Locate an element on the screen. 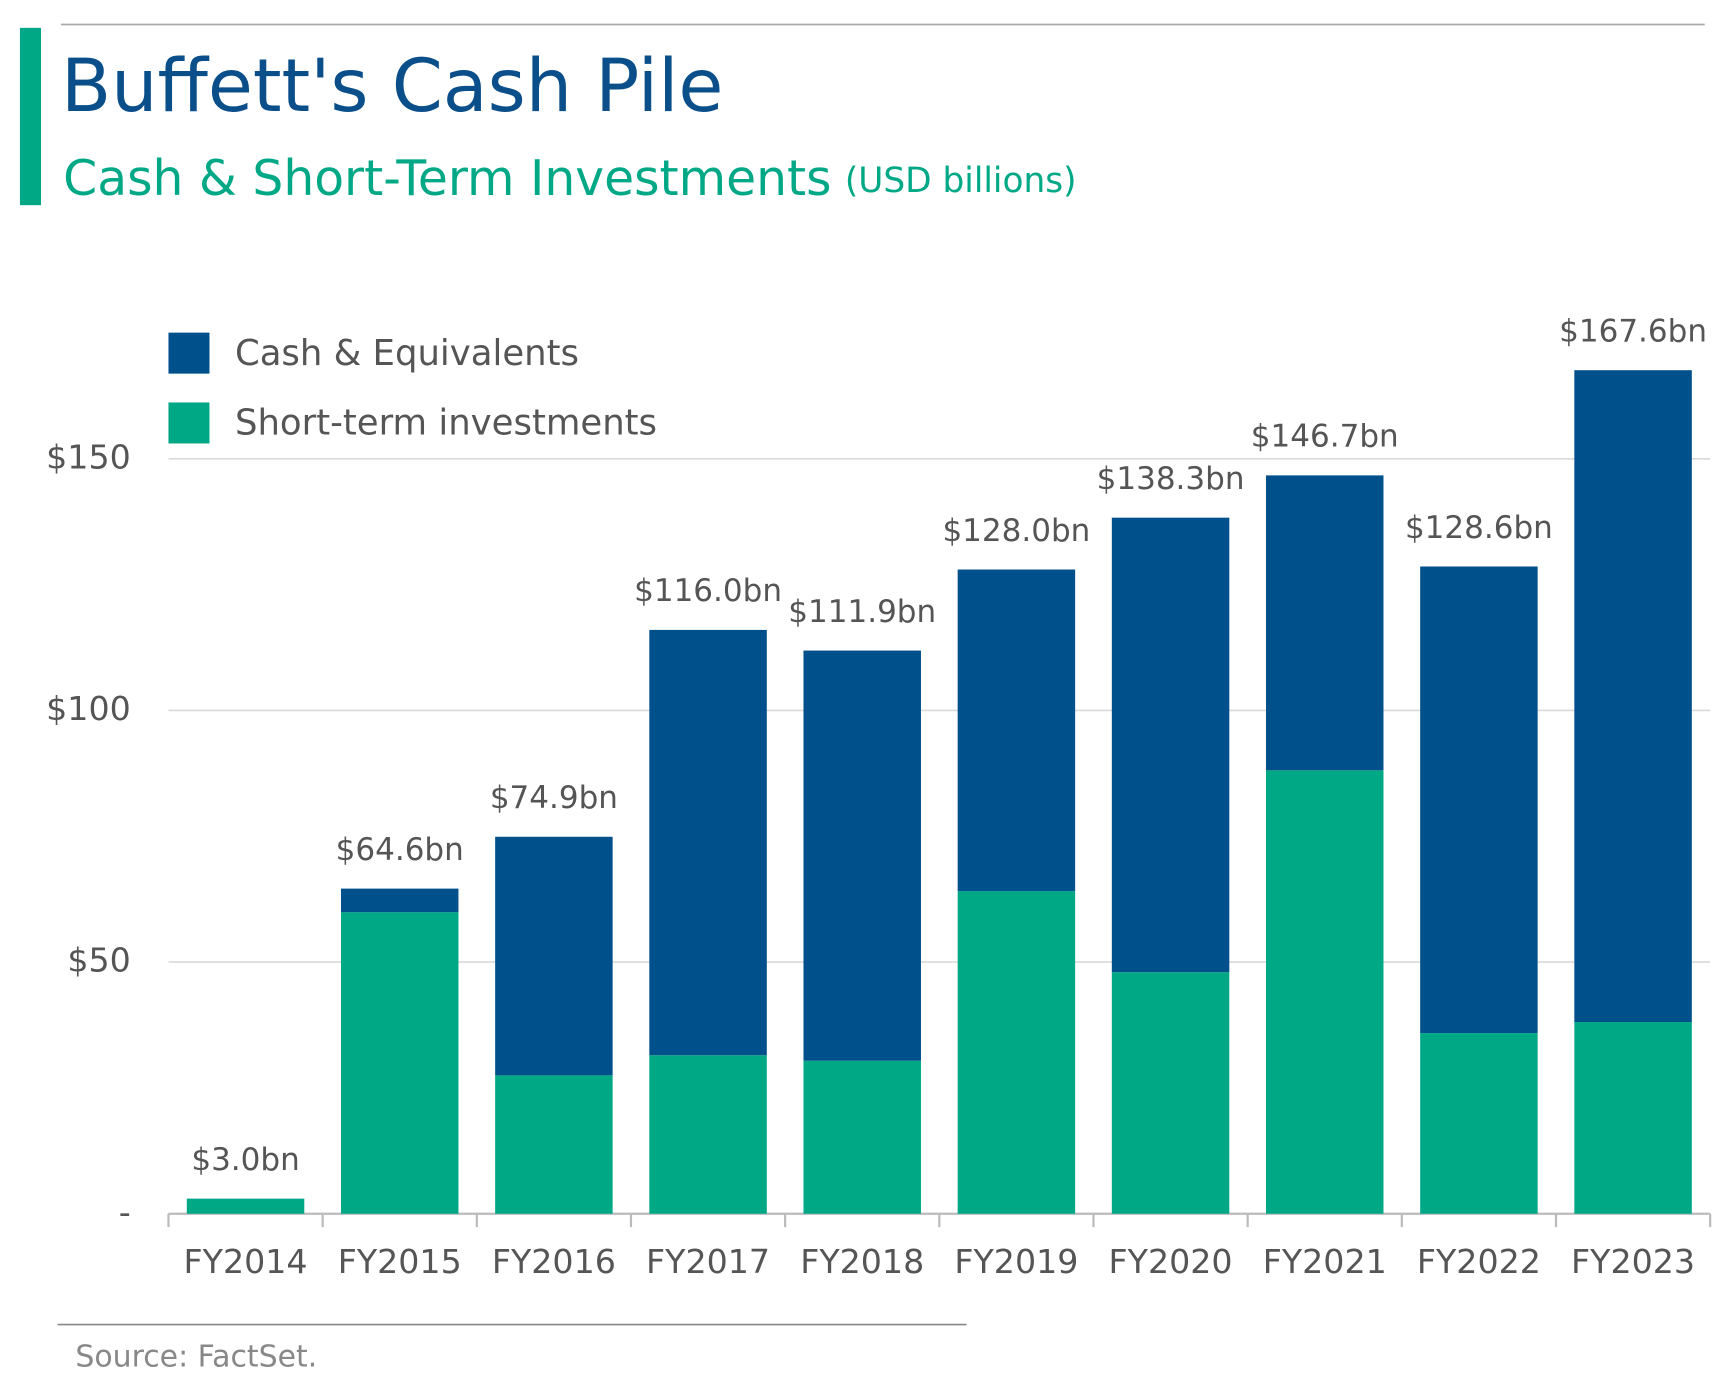 This screenshot has width=1729, height=1389. y-tick-label: $100 is located at coordinates (88, 708).